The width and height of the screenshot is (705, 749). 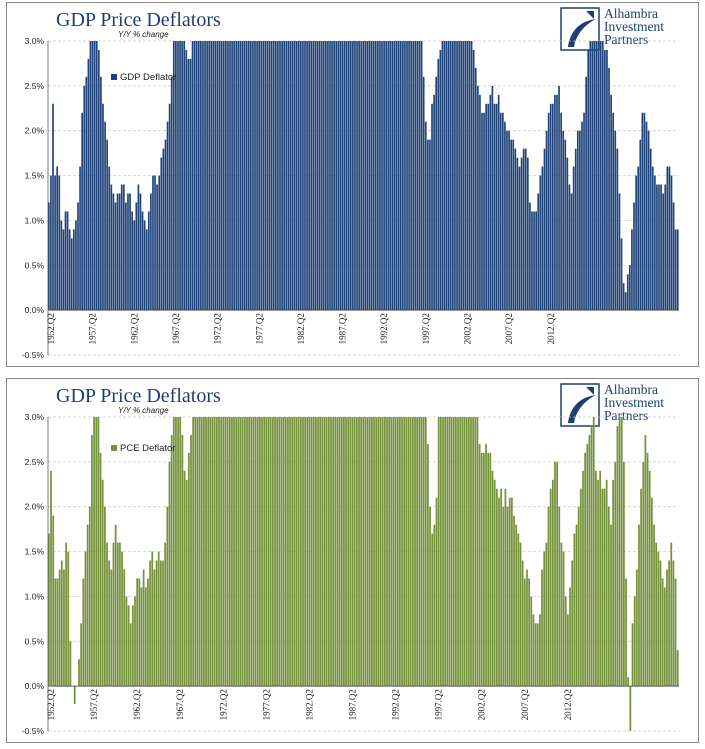 I want to click on logo-line-2: Investment, so click(x=634, y=26).